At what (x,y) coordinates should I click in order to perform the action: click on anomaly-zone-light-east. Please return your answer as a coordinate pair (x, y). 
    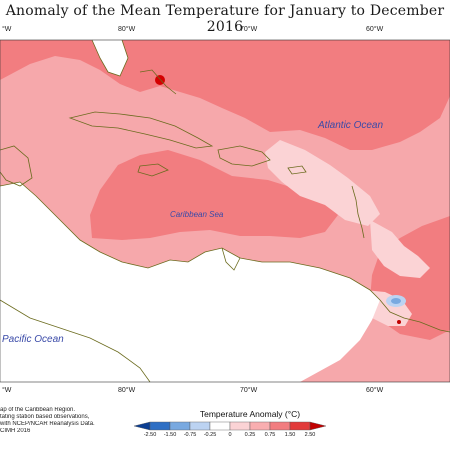
    Looking at the image, I should click on (400, 249).